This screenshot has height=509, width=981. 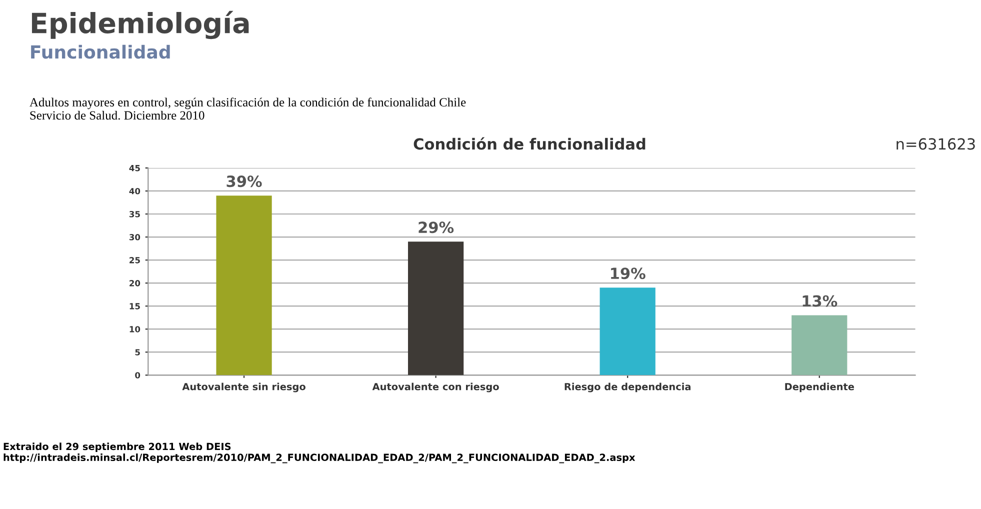 I want to click on text: Condición de funcionalidad, so click(x=530, y=143).